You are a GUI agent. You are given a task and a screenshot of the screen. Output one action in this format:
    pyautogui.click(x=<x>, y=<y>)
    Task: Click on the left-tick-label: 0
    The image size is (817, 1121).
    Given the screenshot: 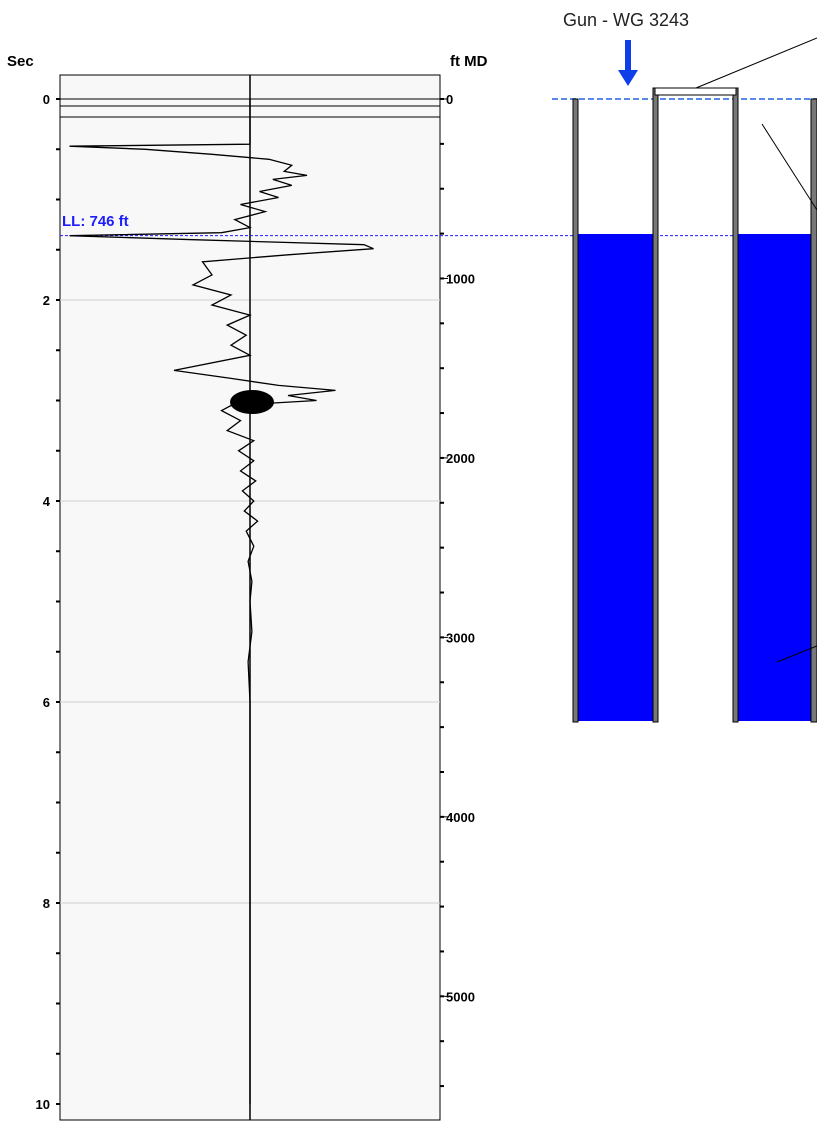 What is the action you would take?
    pyautogui.click(x=46, y=99)
    